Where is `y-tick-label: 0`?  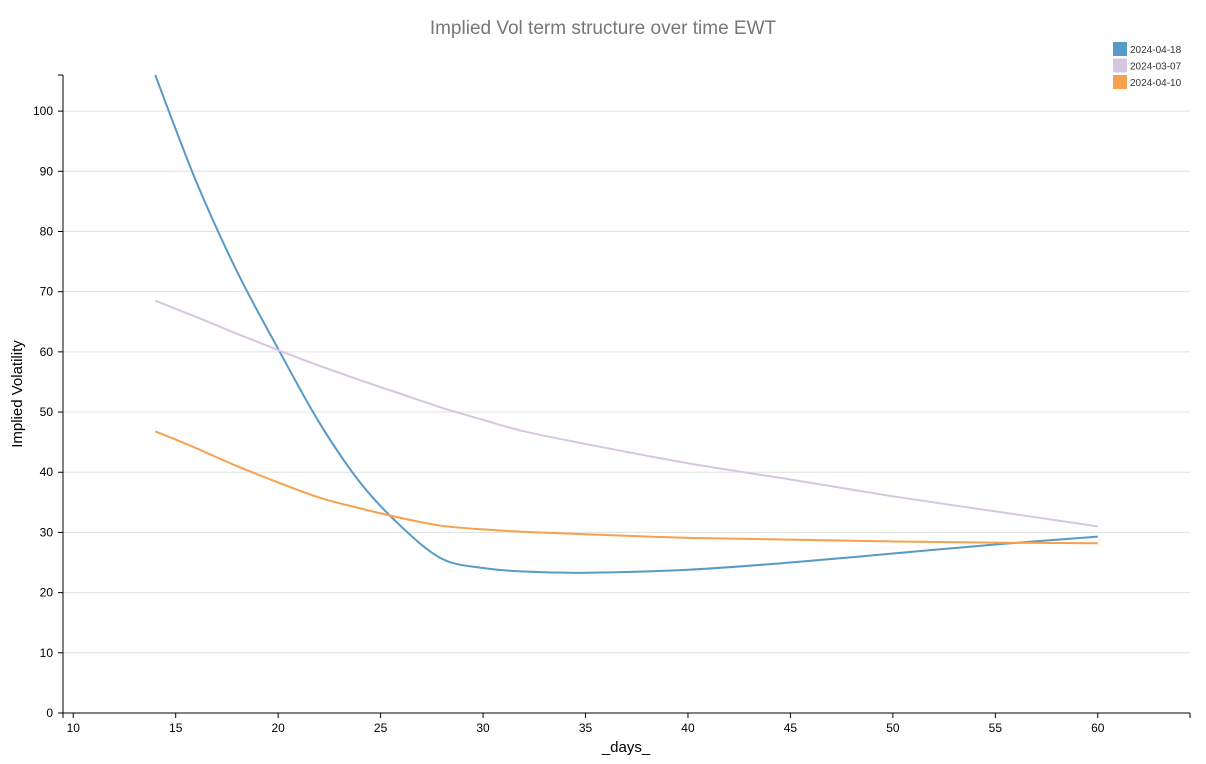
y-tick-label: 0 is located at coordinates (49, 713).